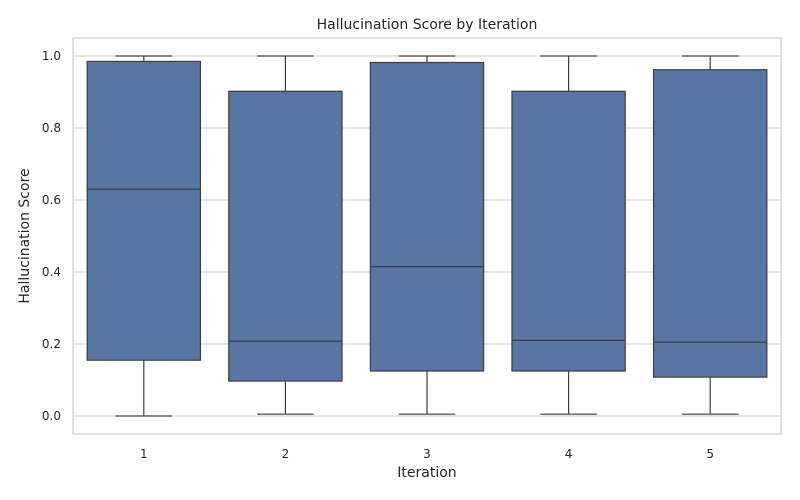 The height and width of the screenshot is (500, 800). Describe the element at coordinates (51, 416) in the screenshot. I see `y-tick-label: 0.0` at that location.